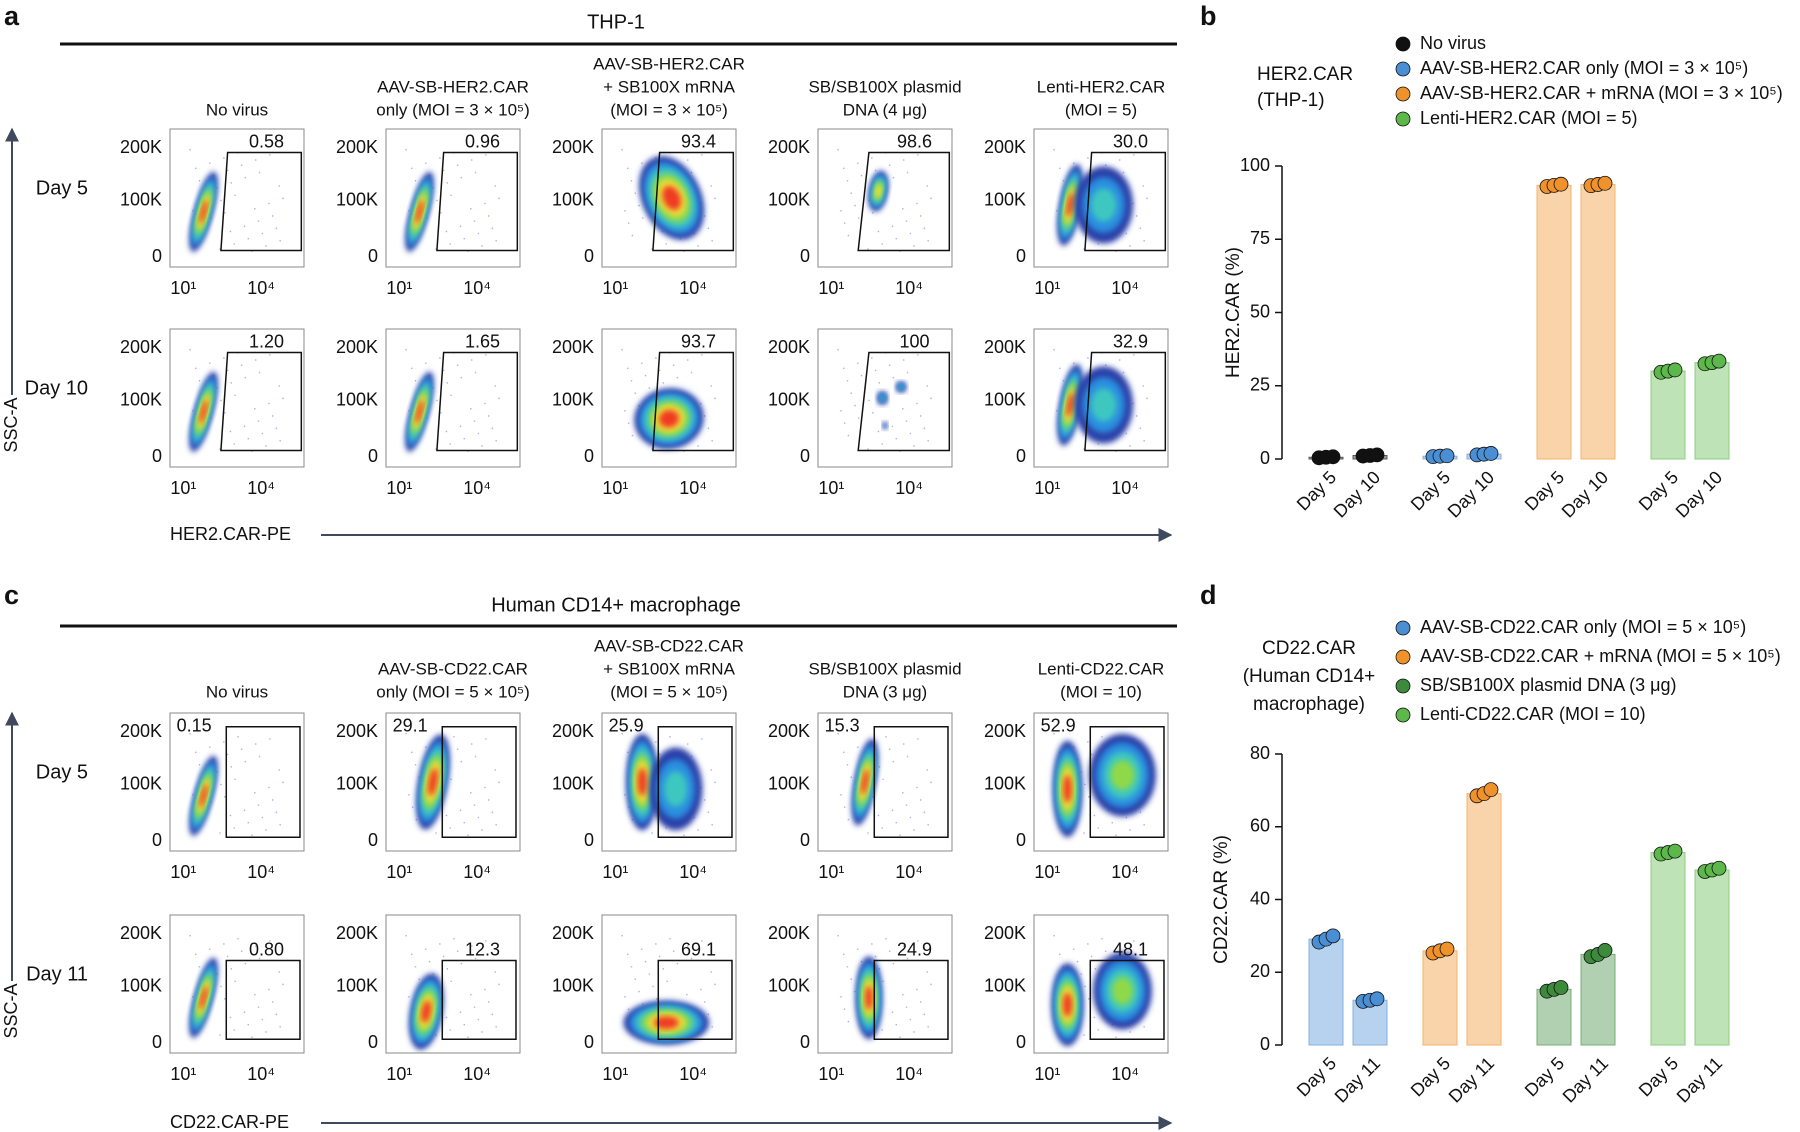 The height and width of the screenshot is (1132, 1800). What do you see at coordinates (1309, 676) in the screenshot?
I see `chart-title: (Human CD14+` at bounding box center [1309, 676].